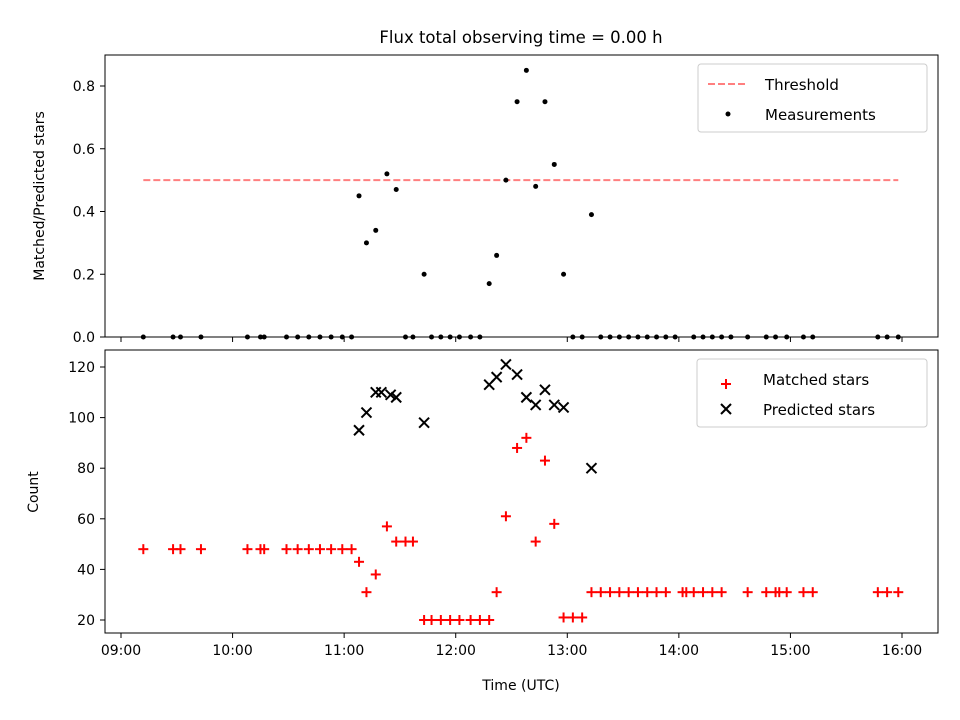  I want to click on measurements-legend-swatch, so click(728, 114).